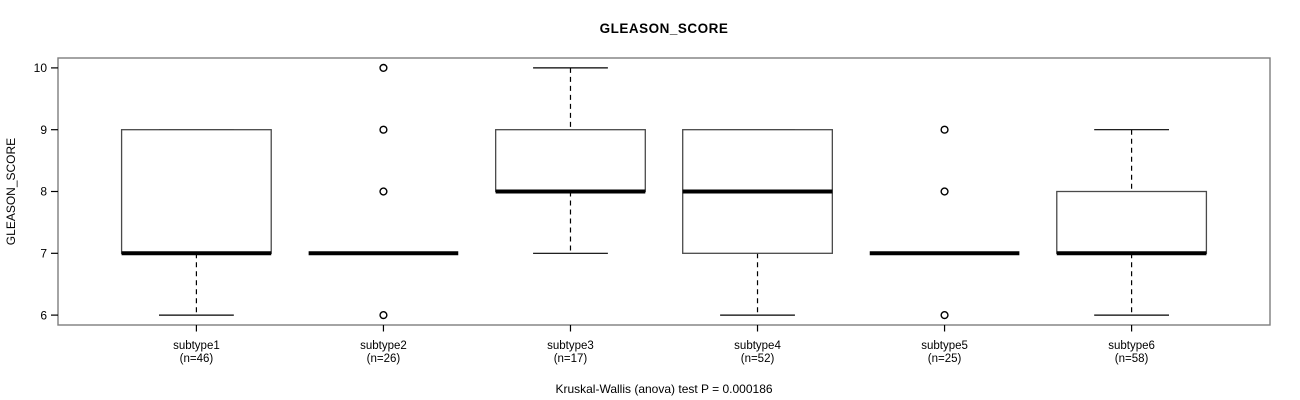 This screenshot has height=400, width=1300. Describe the element at coordinates (43, 254) in the screenshot. I see `y-axis-tick-label: 7` at that location.